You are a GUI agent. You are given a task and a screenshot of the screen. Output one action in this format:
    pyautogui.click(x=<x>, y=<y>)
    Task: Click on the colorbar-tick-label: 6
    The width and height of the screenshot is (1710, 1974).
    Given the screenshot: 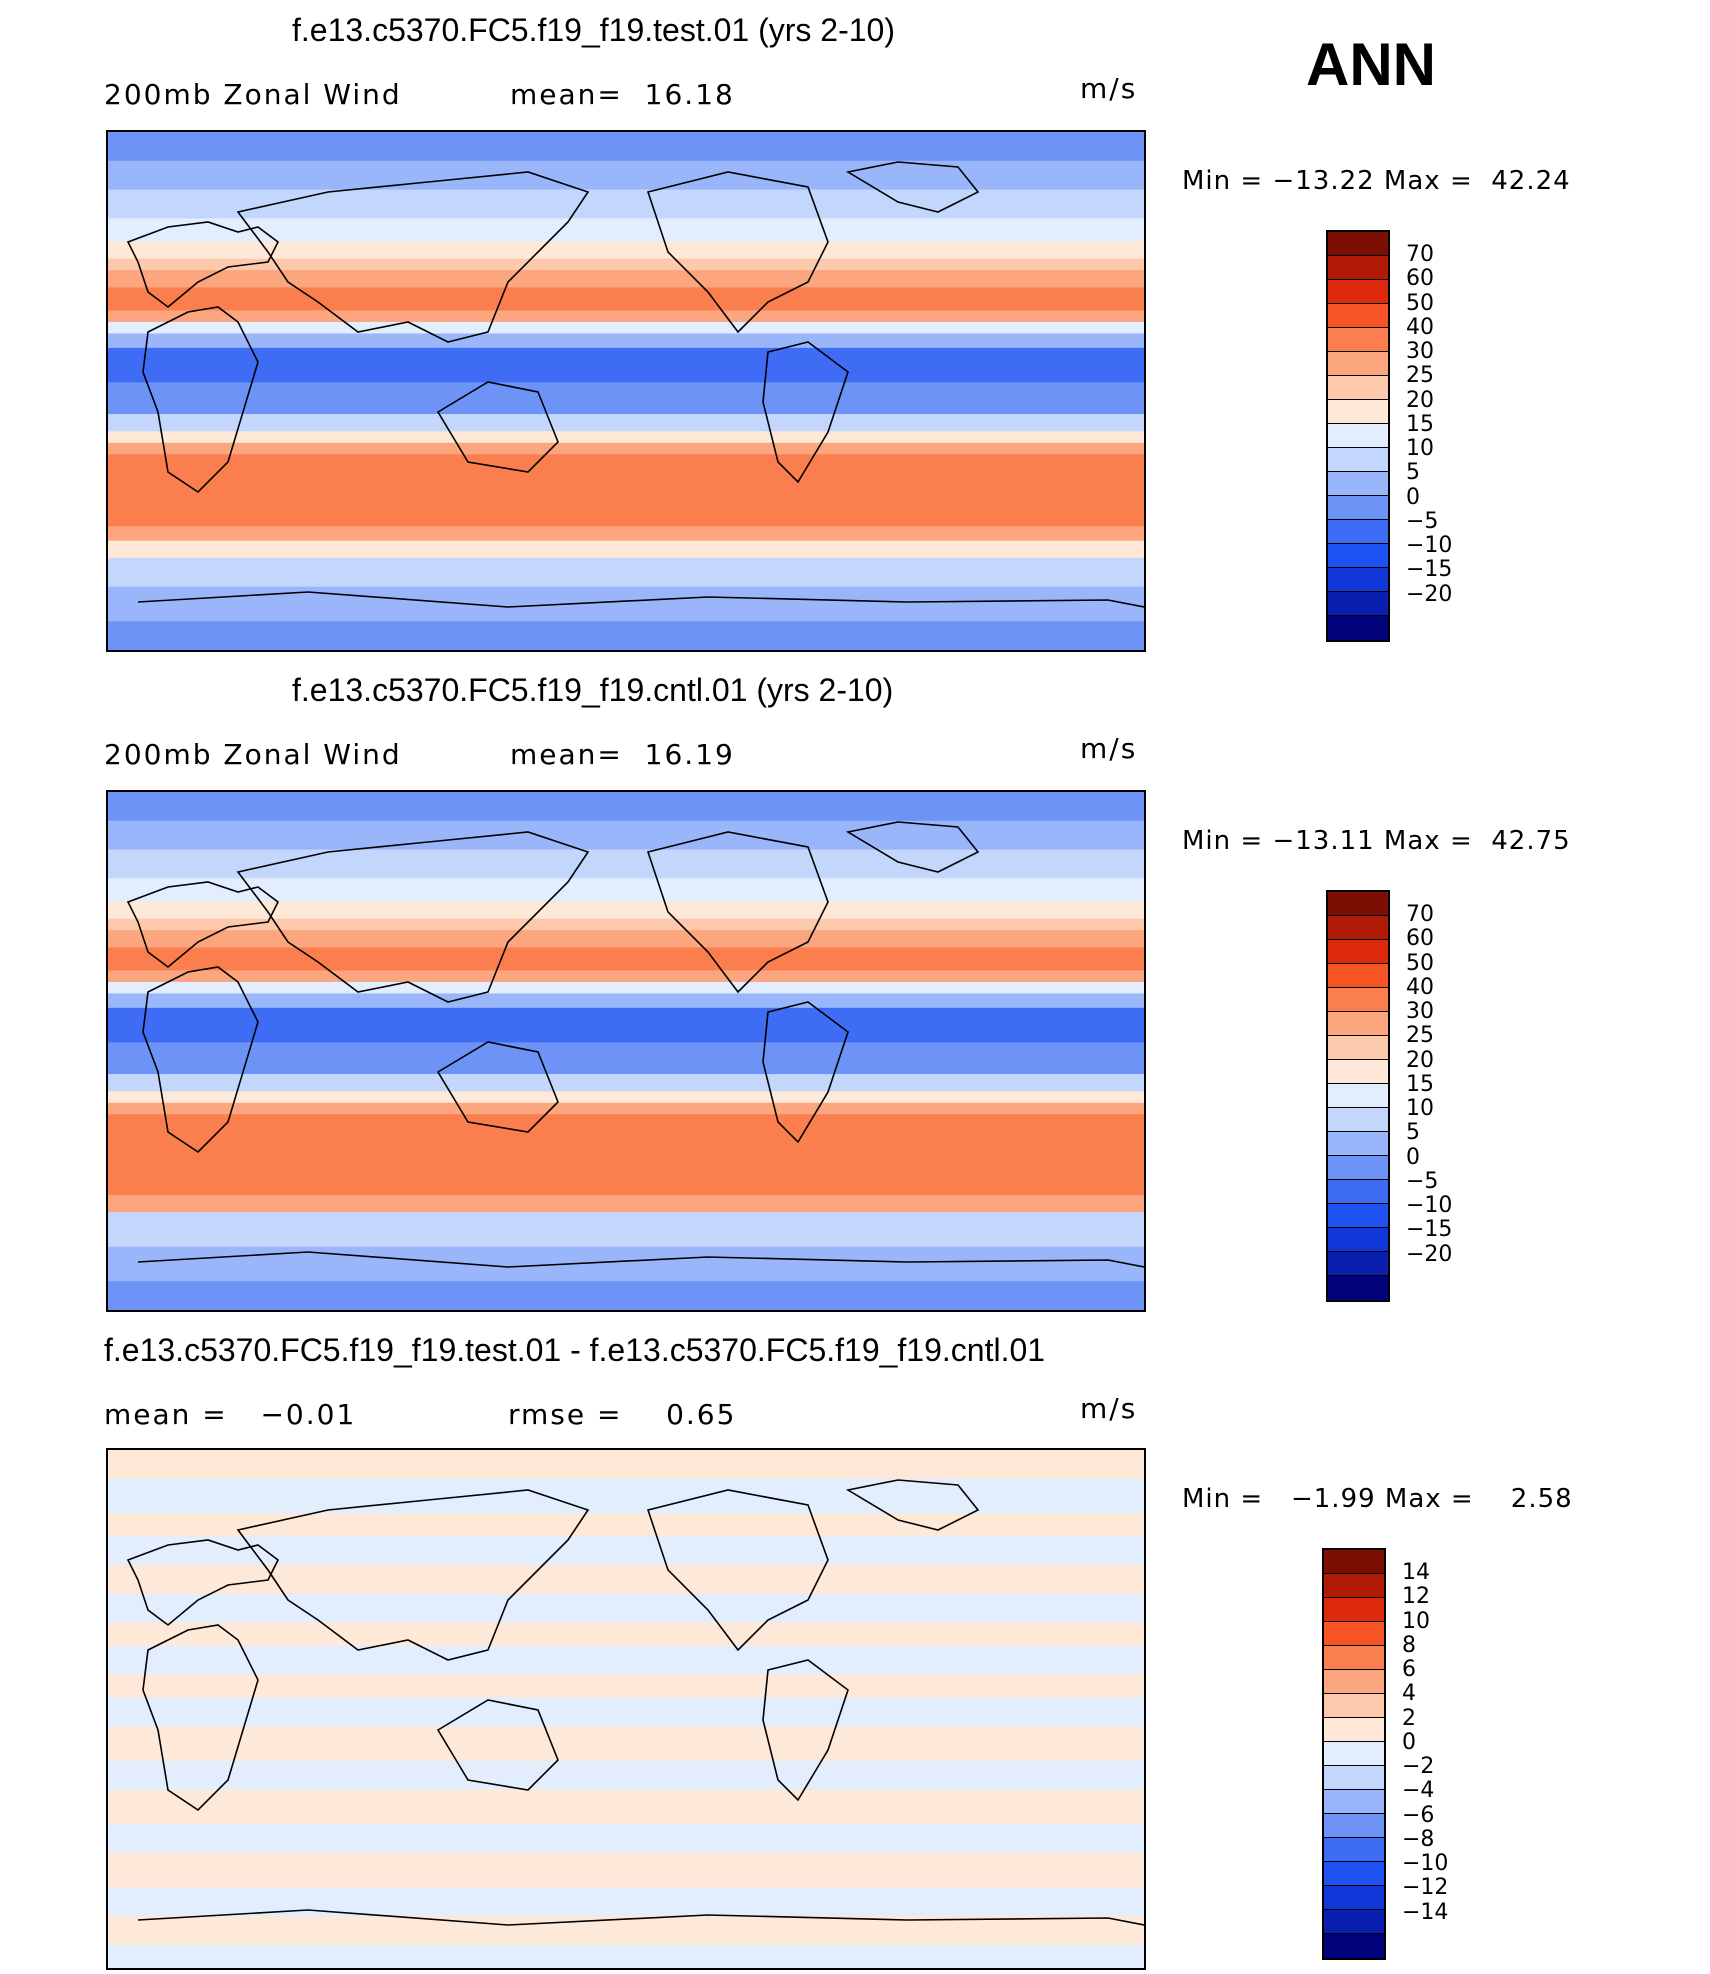 What is the action you would take?
    pyautogui.click(x=1409, y=1670)
    